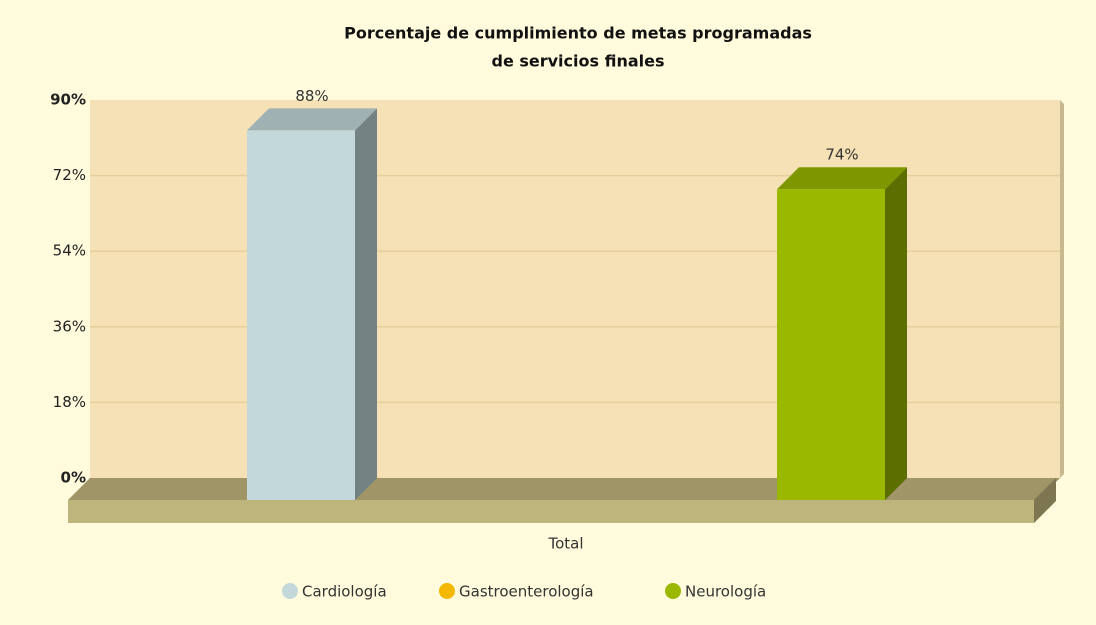  I want to click on y-tick-label: 90%, so click(68, 100).